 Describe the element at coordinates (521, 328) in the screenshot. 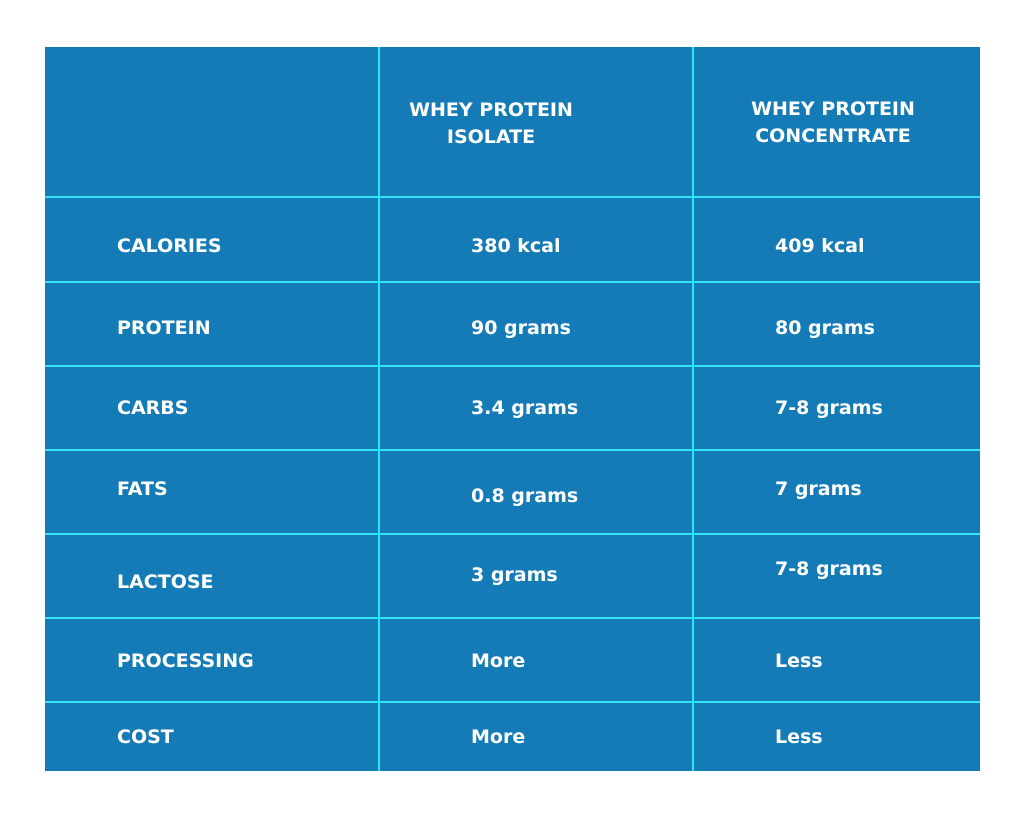

I see `cell-value: 90 grams` at that location.